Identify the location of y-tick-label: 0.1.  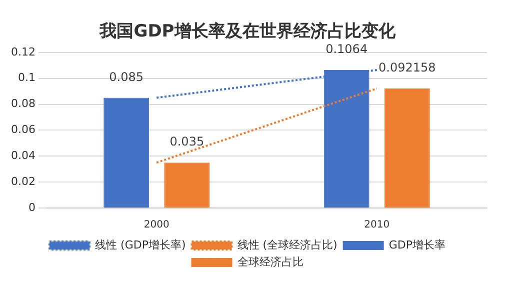
(27, 77).